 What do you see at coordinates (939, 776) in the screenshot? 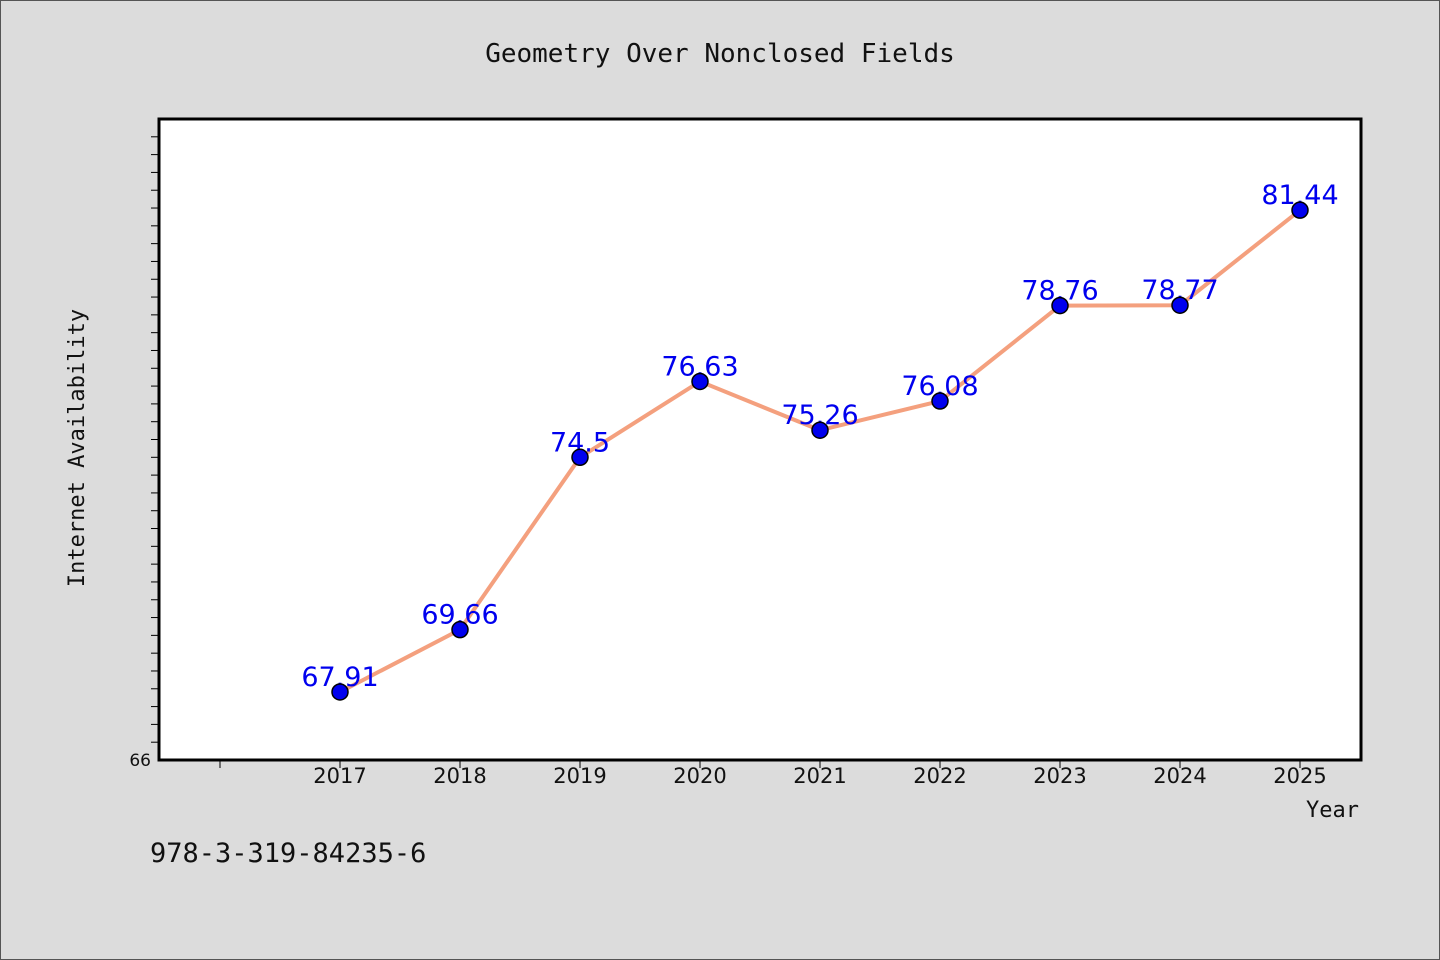
I see `x-tick-label: 2022` at bounding box center [939, 776].